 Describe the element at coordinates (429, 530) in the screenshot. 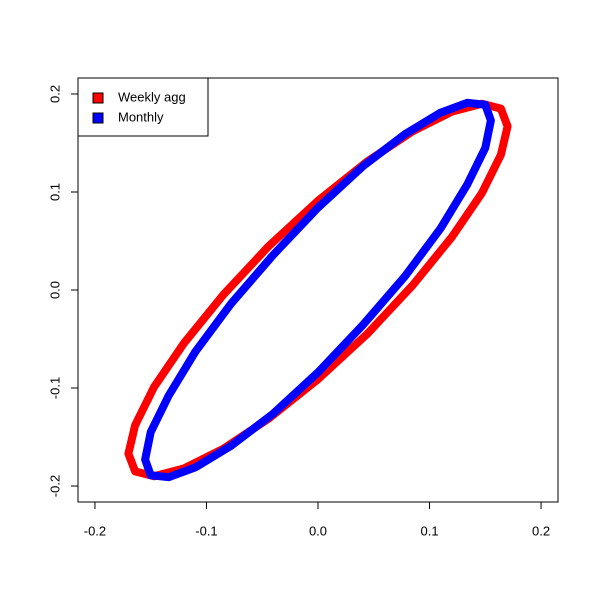

I see `x-tick-label: 0.1` at that location.